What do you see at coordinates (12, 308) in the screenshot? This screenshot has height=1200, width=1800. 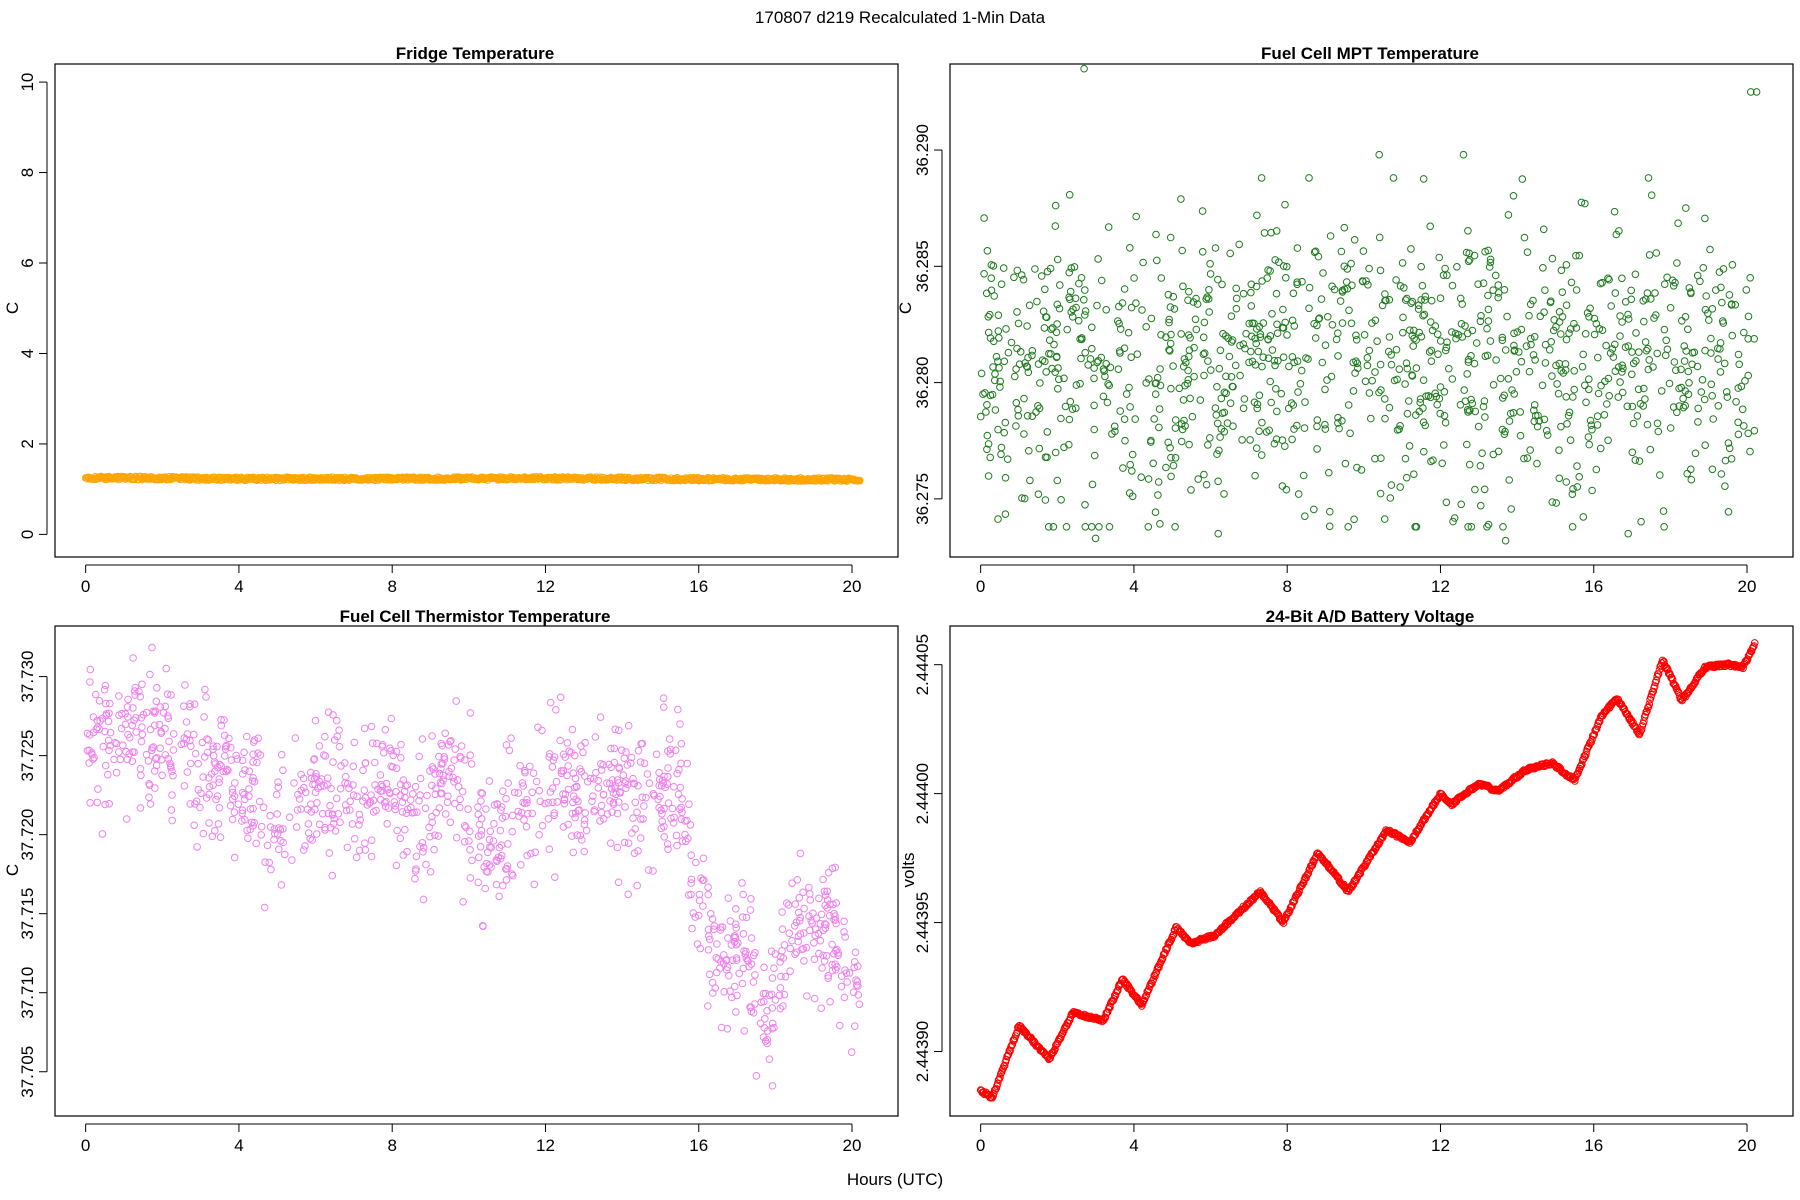 I see `y-axis-label-fridge: C` at bounding box center [12, 308].